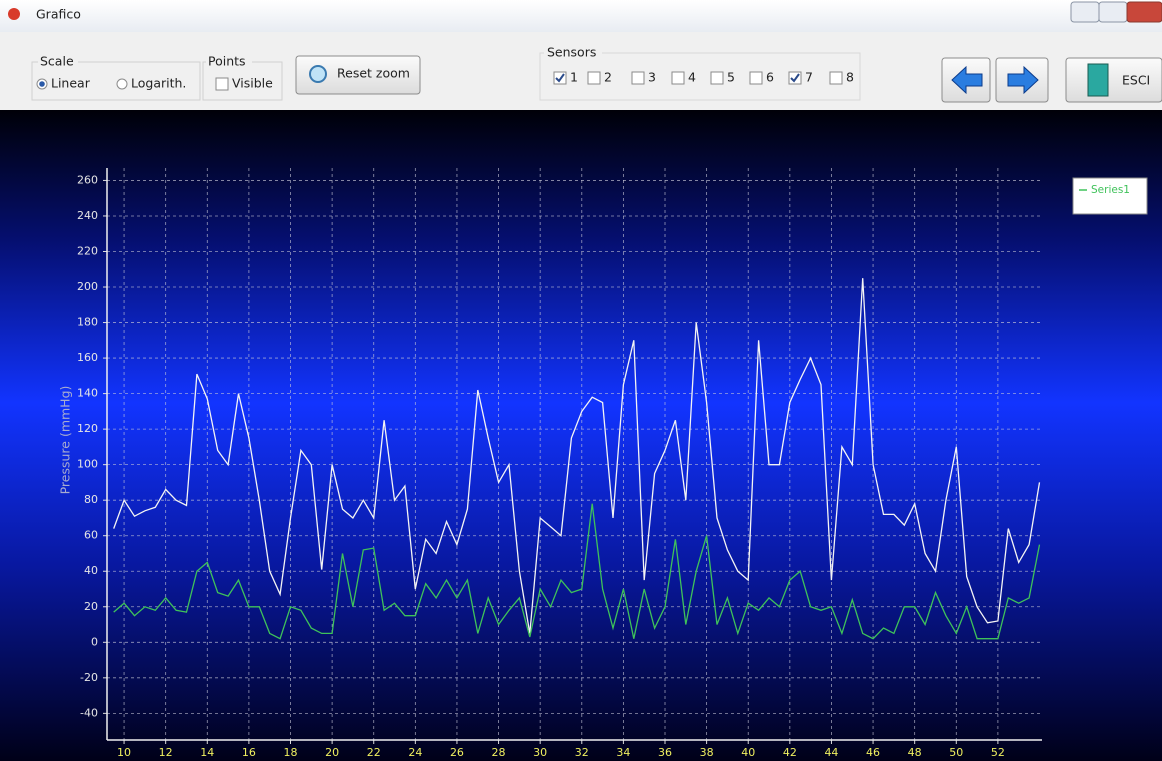 Image resolution: width=1162 pixels, height=761 pixels. What do you see at coordinates (94, 641) in the screenshot?
I see `y-tick-label: 0` at bounding box center [94, 641].